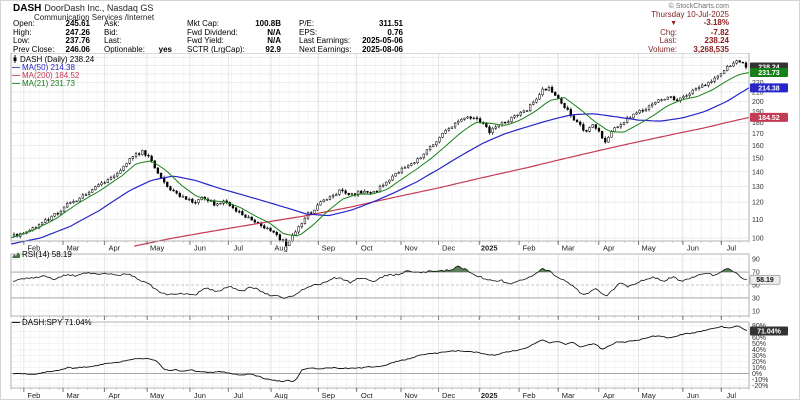  I want to click on fwd-dividend-value: N/A, so click(274, 32).